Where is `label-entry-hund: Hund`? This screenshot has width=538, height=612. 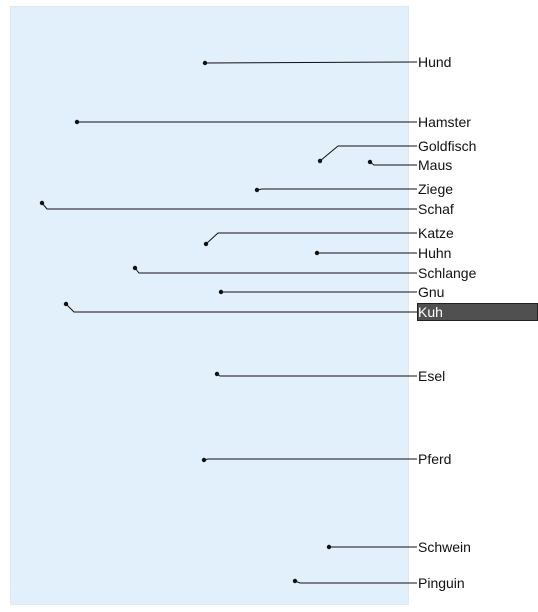 label-entry-hund: Hund is located at coordinates (327, 62).